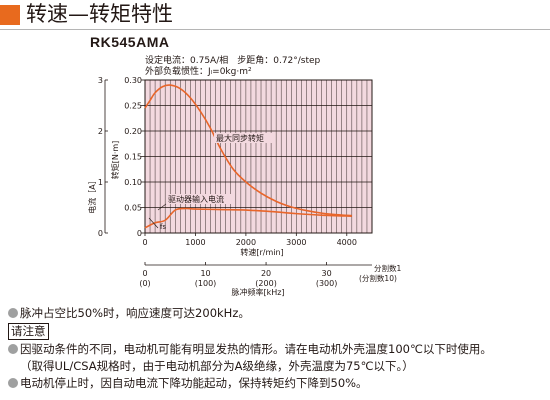 The width and height of the screenshot is (550, 400). Describe the element at coordinates (195, 242) in the screenshot. I see `speed-tick-label: 1000` at that location.